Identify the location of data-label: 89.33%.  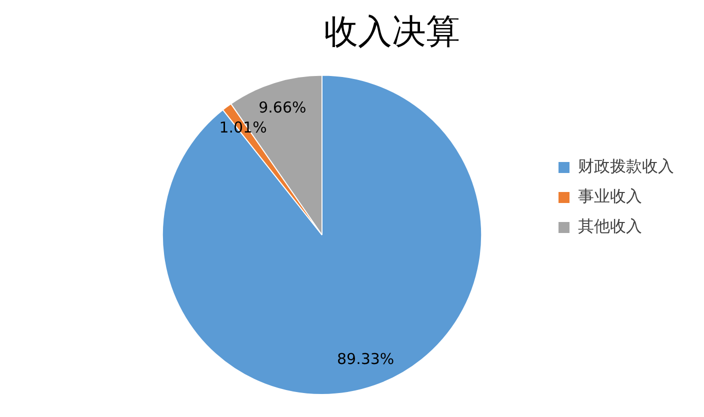
(365, 359).